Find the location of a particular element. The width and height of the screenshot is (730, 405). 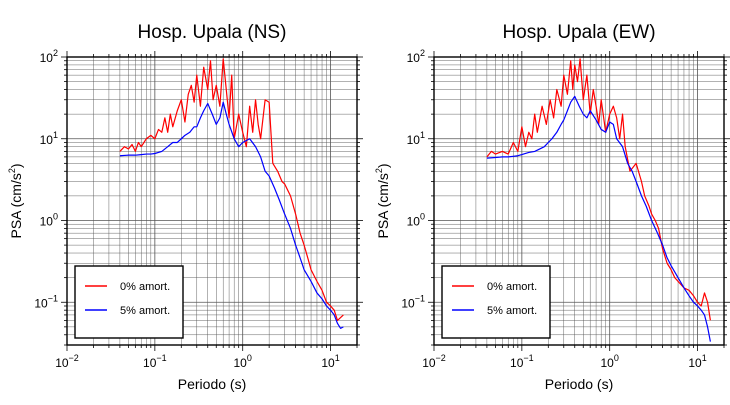

ns-x-tick-label: 10¹ is located at coordinates (330, 361).